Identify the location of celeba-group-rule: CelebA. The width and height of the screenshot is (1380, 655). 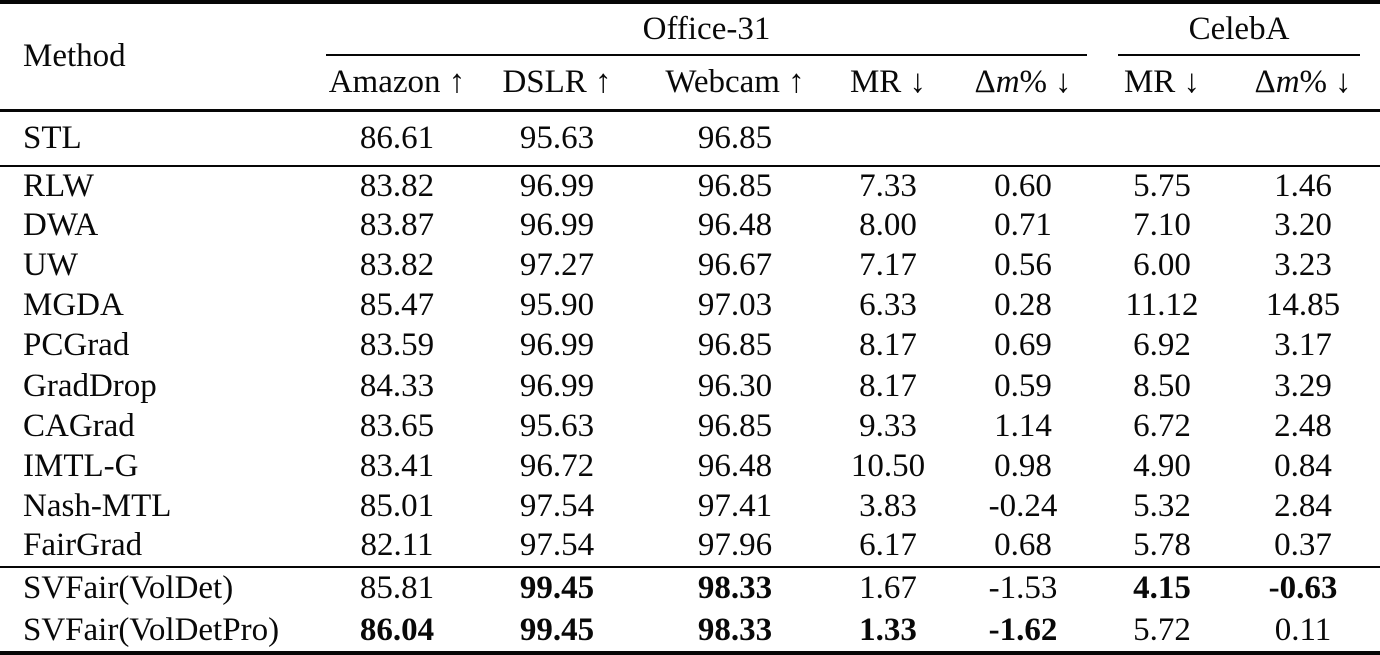
(1239, 30).